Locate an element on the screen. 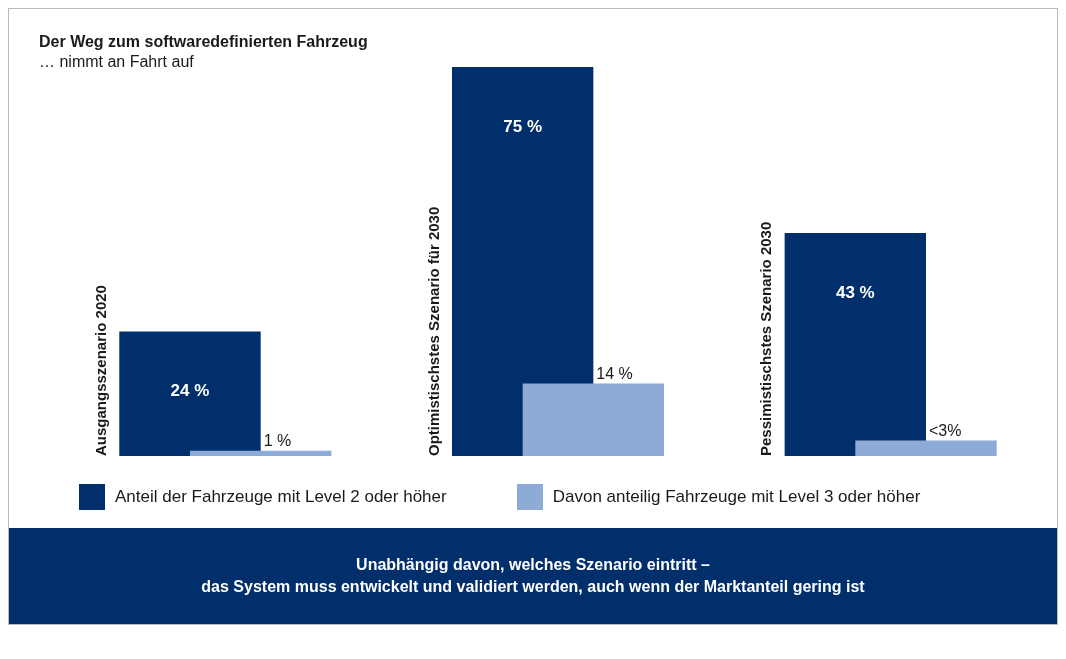 The image size is (1066, 659). x-tick-label: Pessimistischstes Szenario 2030 is located at coordinates (766, 338).